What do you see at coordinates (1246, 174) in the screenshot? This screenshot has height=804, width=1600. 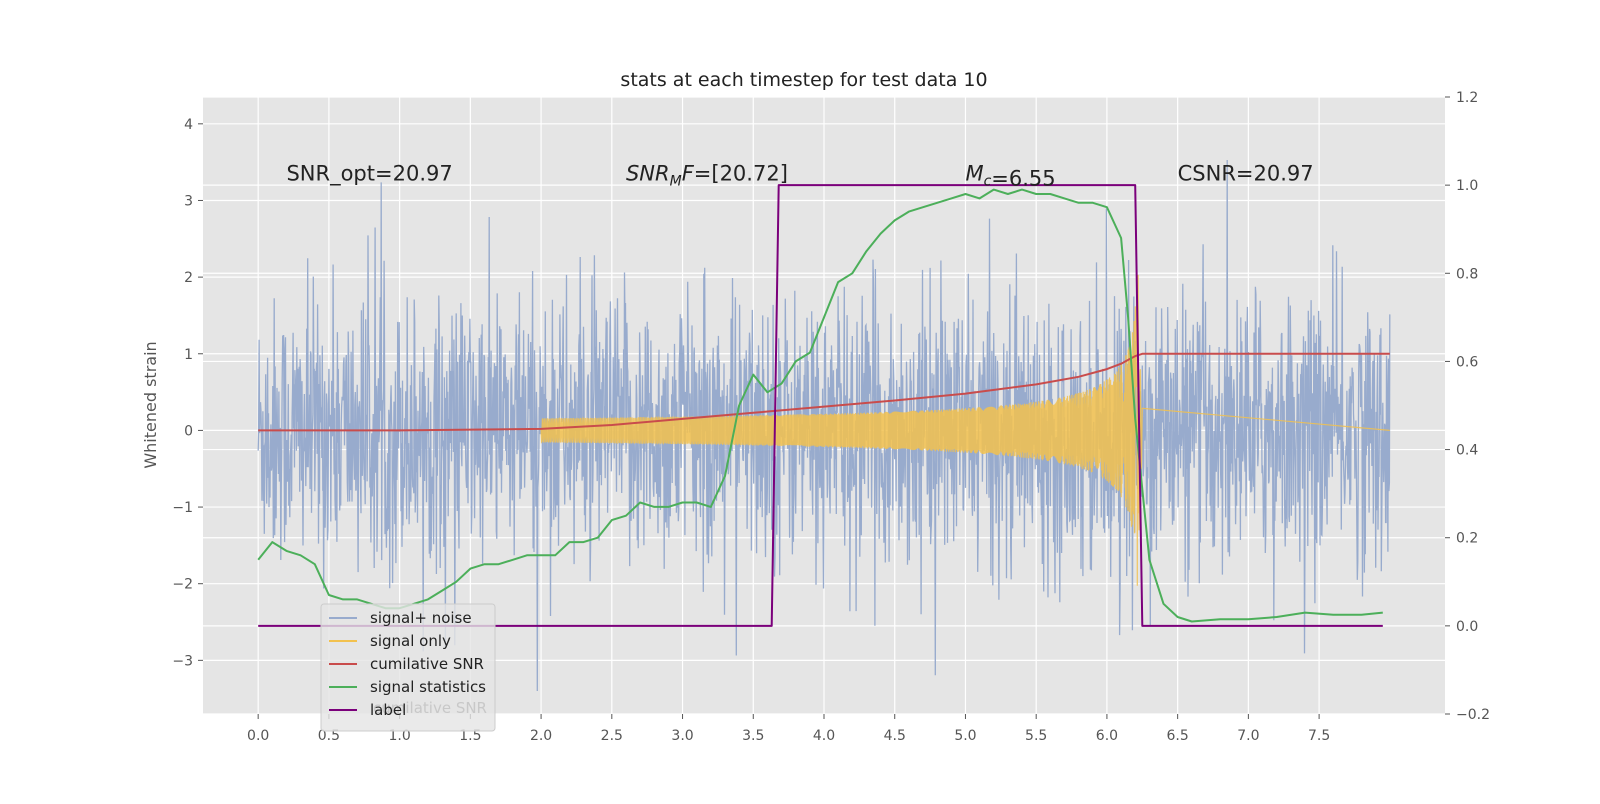 I see `annotation-text: CSNR=20.97` at bounding box center [1246, 174].